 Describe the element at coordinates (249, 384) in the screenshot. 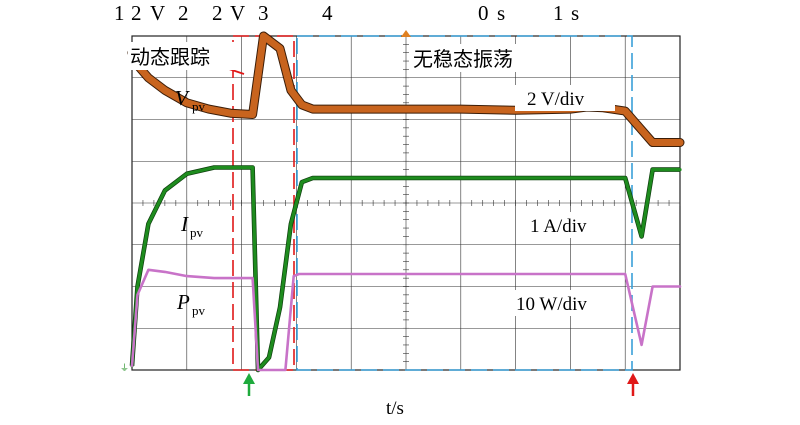

I see `green-cursor-arrow-icon` at that location.